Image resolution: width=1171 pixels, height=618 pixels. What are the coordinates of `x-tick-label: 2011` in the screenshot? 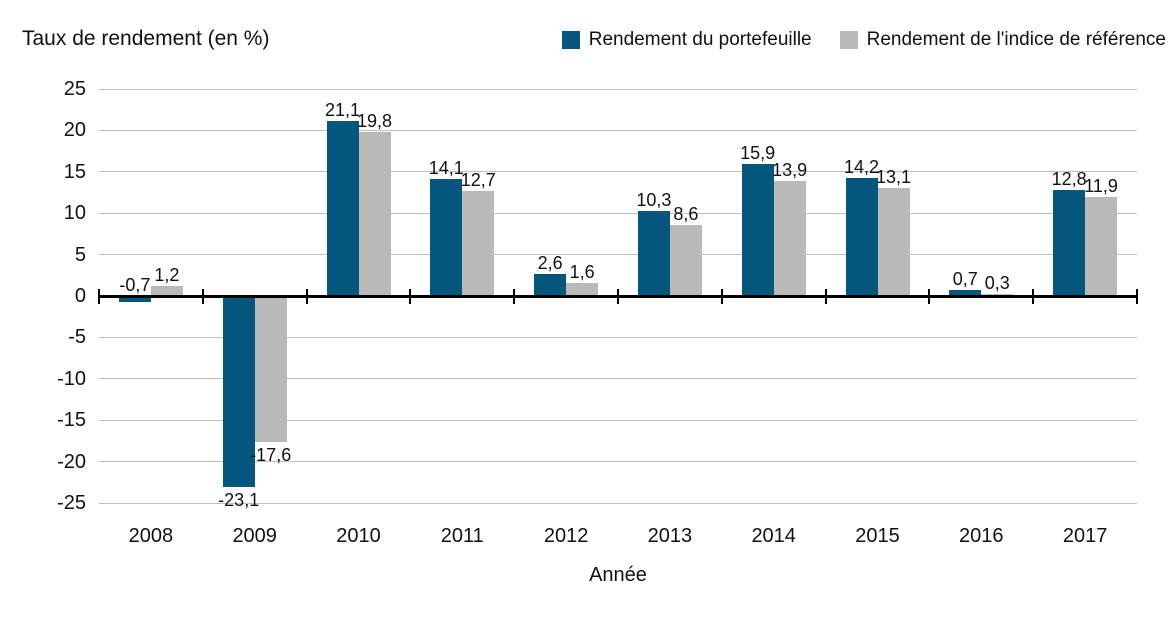 It's located at (462, 536).